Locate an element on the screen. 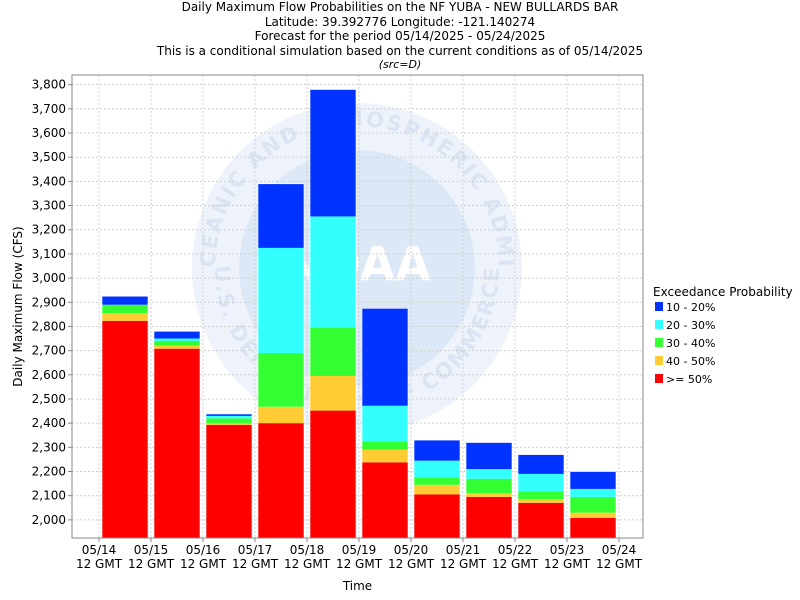 This screenshot has height=600, width=800. watermark-center-text: NOAA is located at coordinates (357, 264).